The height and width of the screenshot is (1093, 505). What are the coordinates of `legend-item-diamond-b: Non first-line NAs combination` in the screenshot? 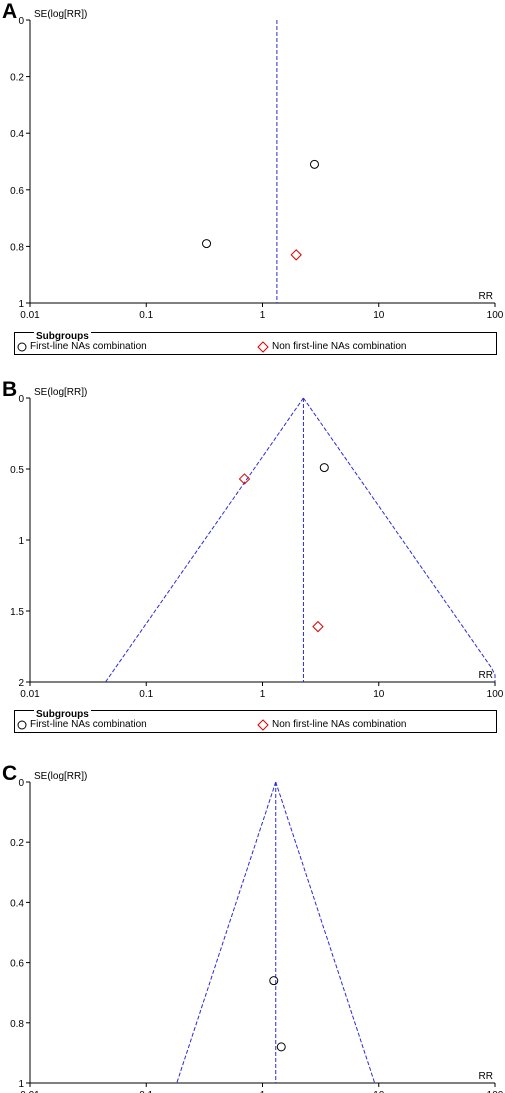 It's located at (332, 725).